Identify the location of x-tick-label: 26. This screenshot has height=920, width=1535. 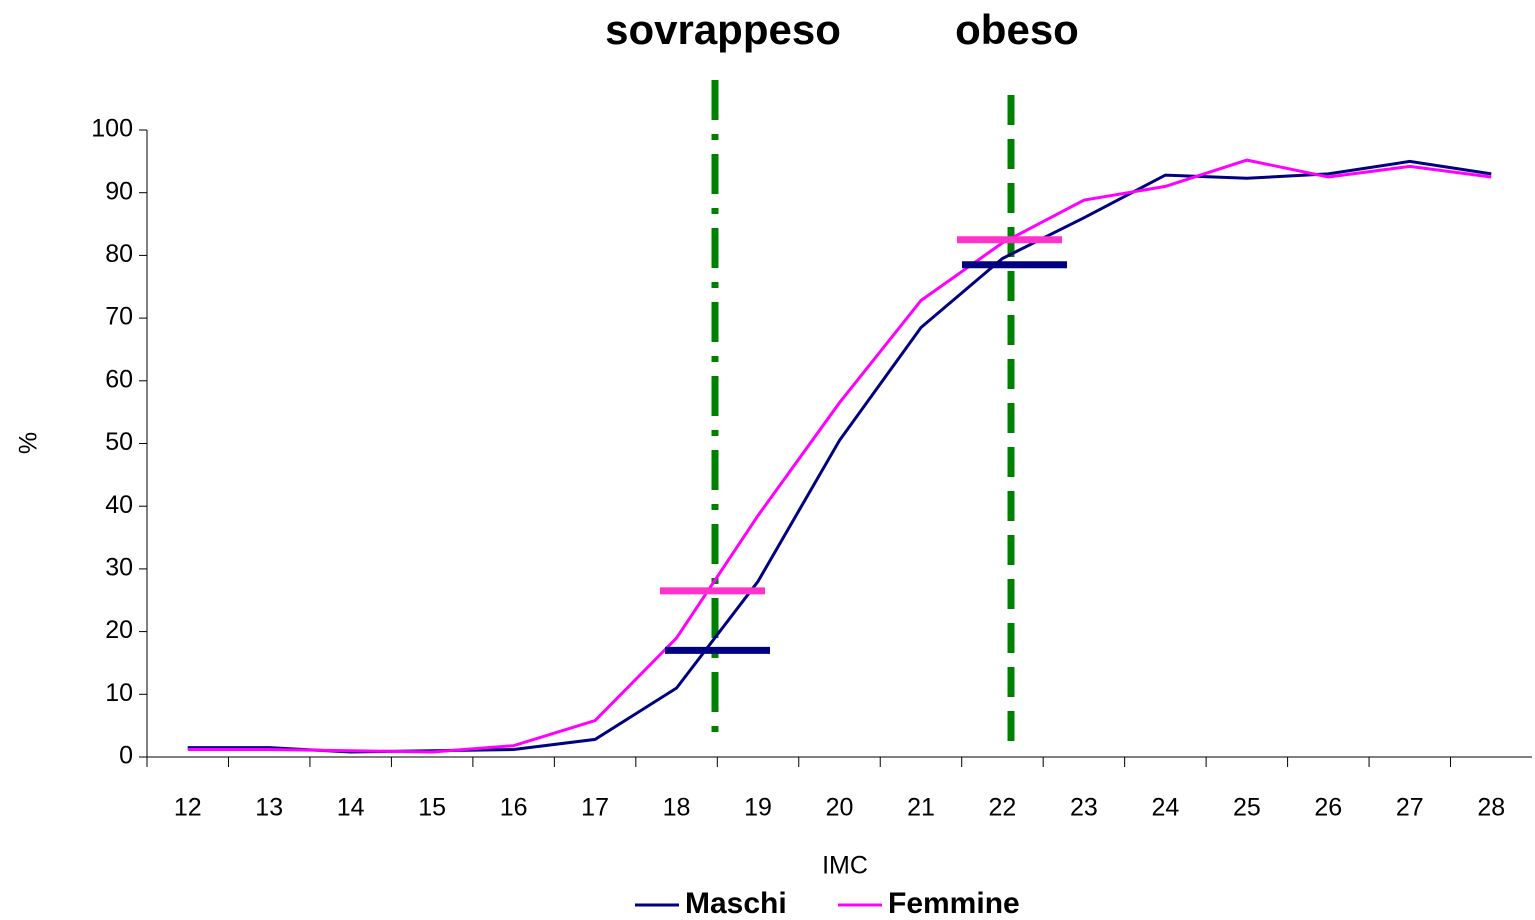
(1328, 808).